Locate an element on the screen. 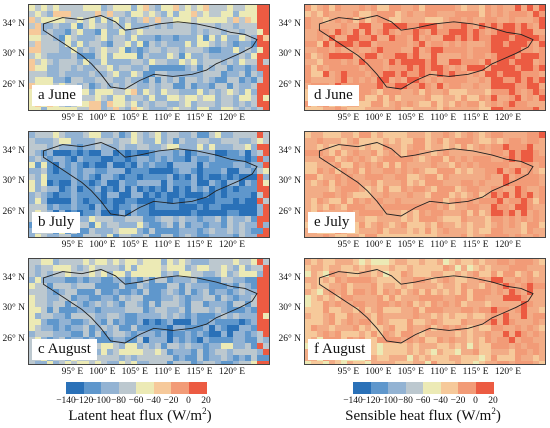 This screenshot has height=428, width=550. heat-flux-map: f August is located at coordinates (425, 311).